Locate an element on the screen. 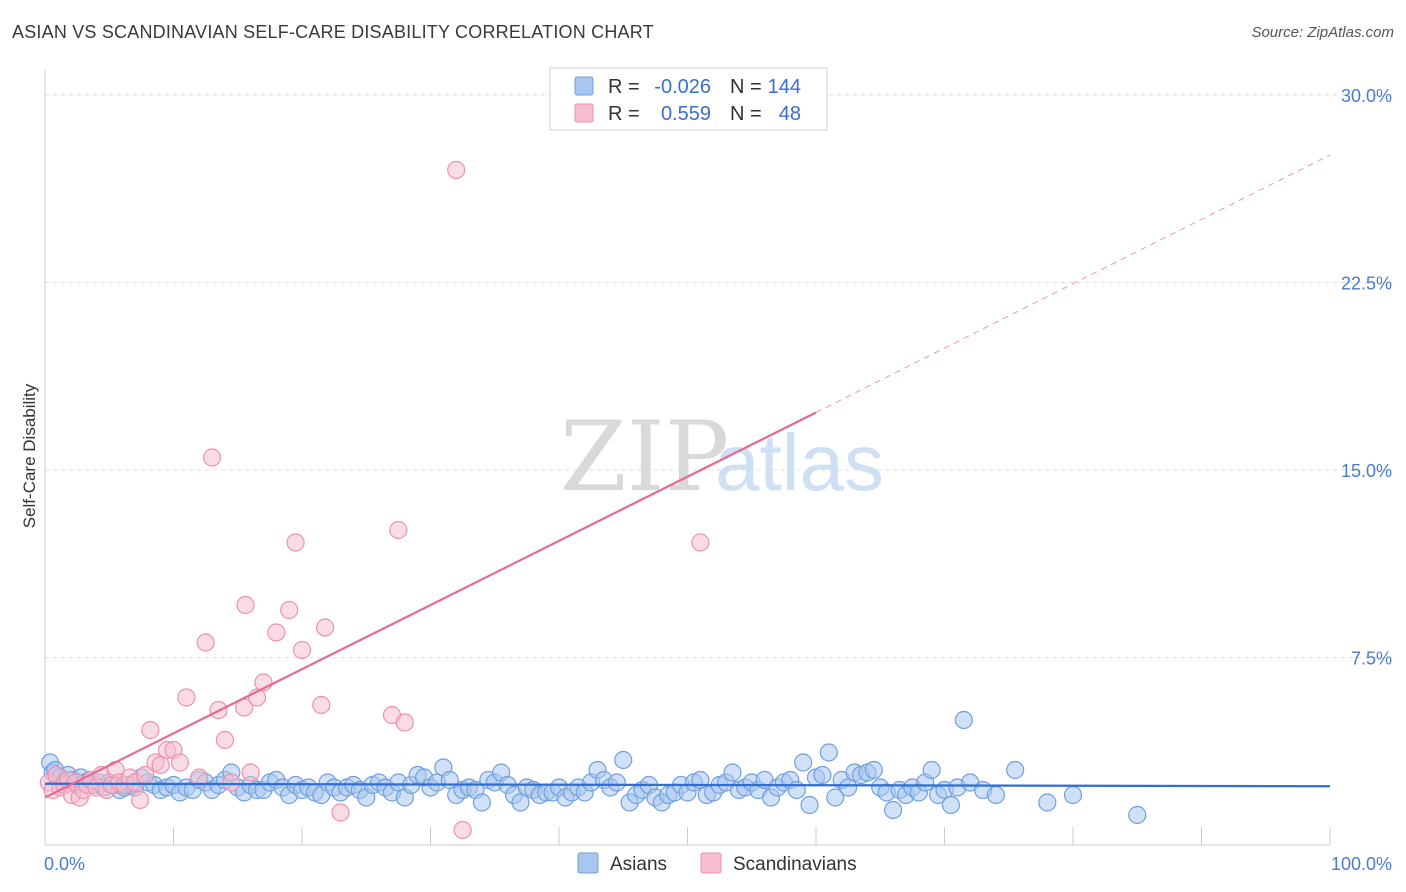 This screenshot has height=892, width=1406. legend-n-label-scandinavians: N = is located at coordinates (746, 114).